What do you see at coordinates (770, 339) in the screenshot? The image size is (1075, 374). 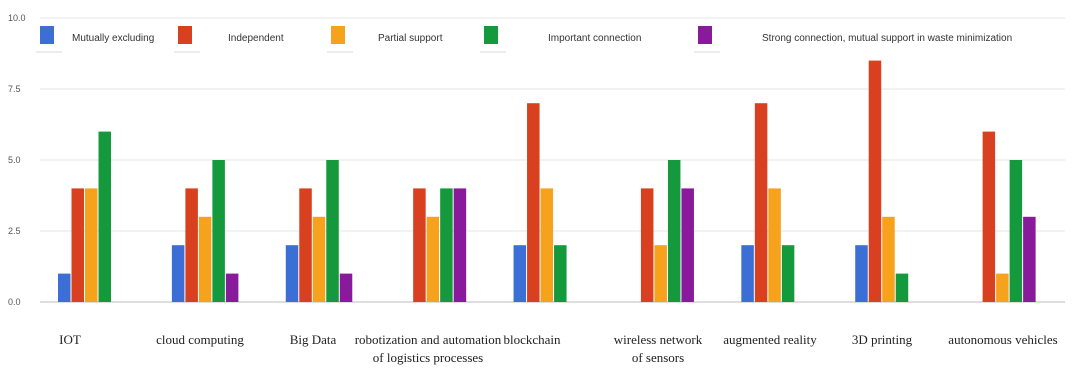 I see `category-label: augmented reality` at bounding box center [770, 339].